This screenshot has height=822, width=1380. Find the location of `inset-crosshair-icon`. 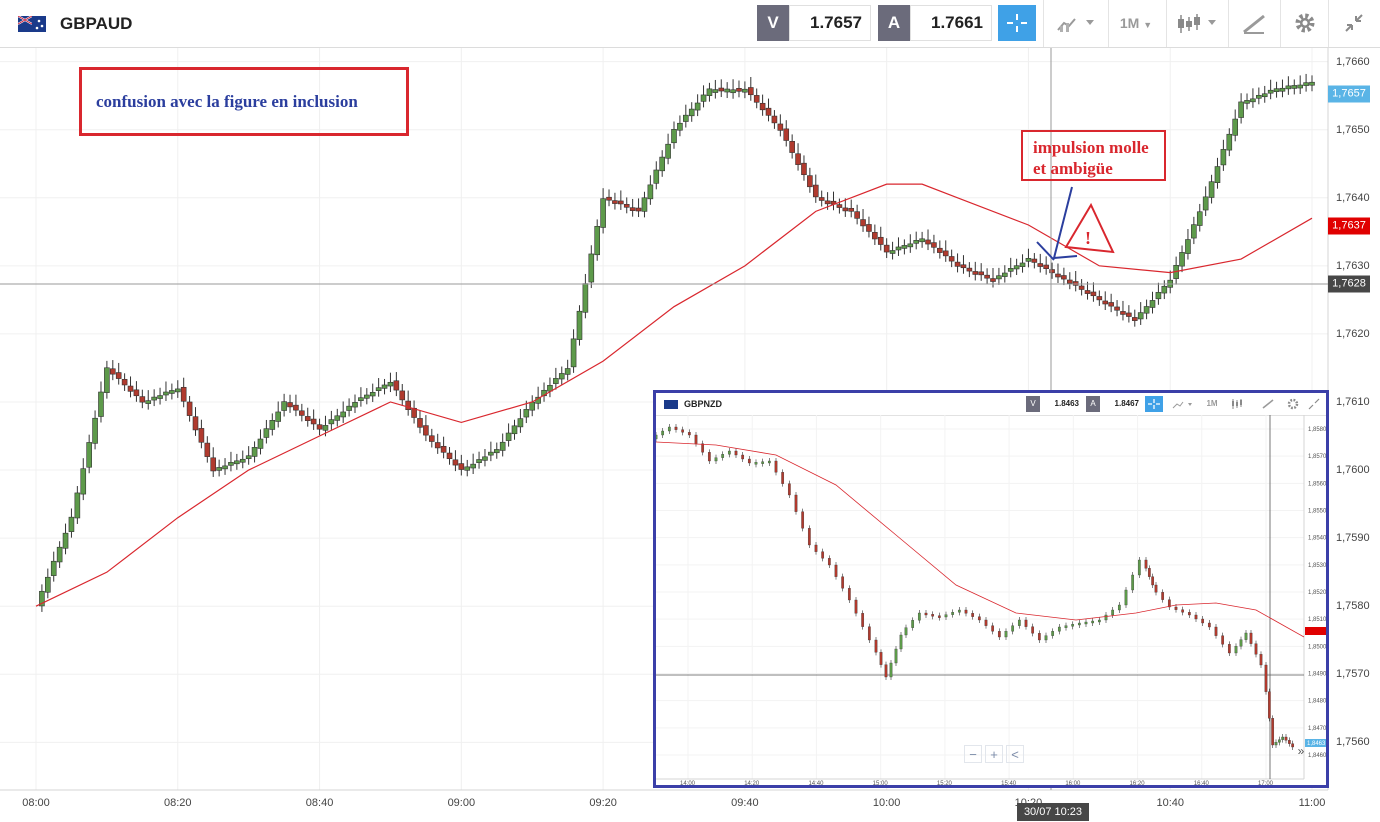

inset-crosshair-icon is located at coordinates (1154, 404).